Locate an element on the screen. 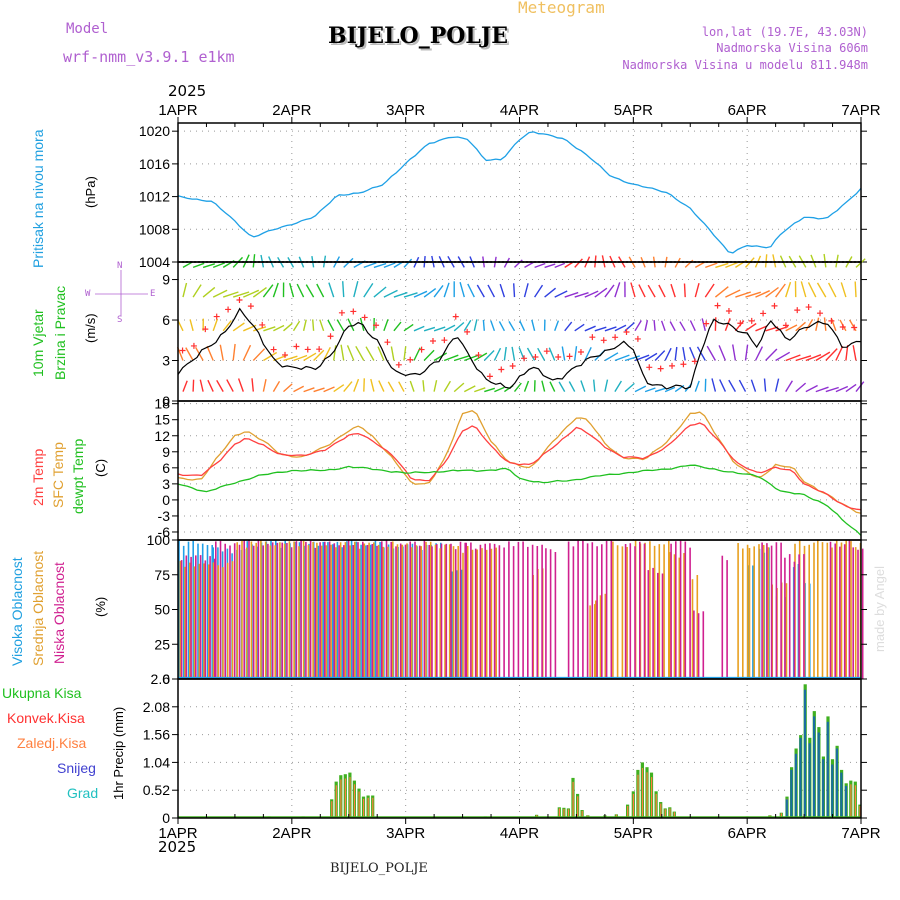 This screenshot has height=900, width=900. wind-ytick-label-3: 9 is located at coordinates (166, 280).